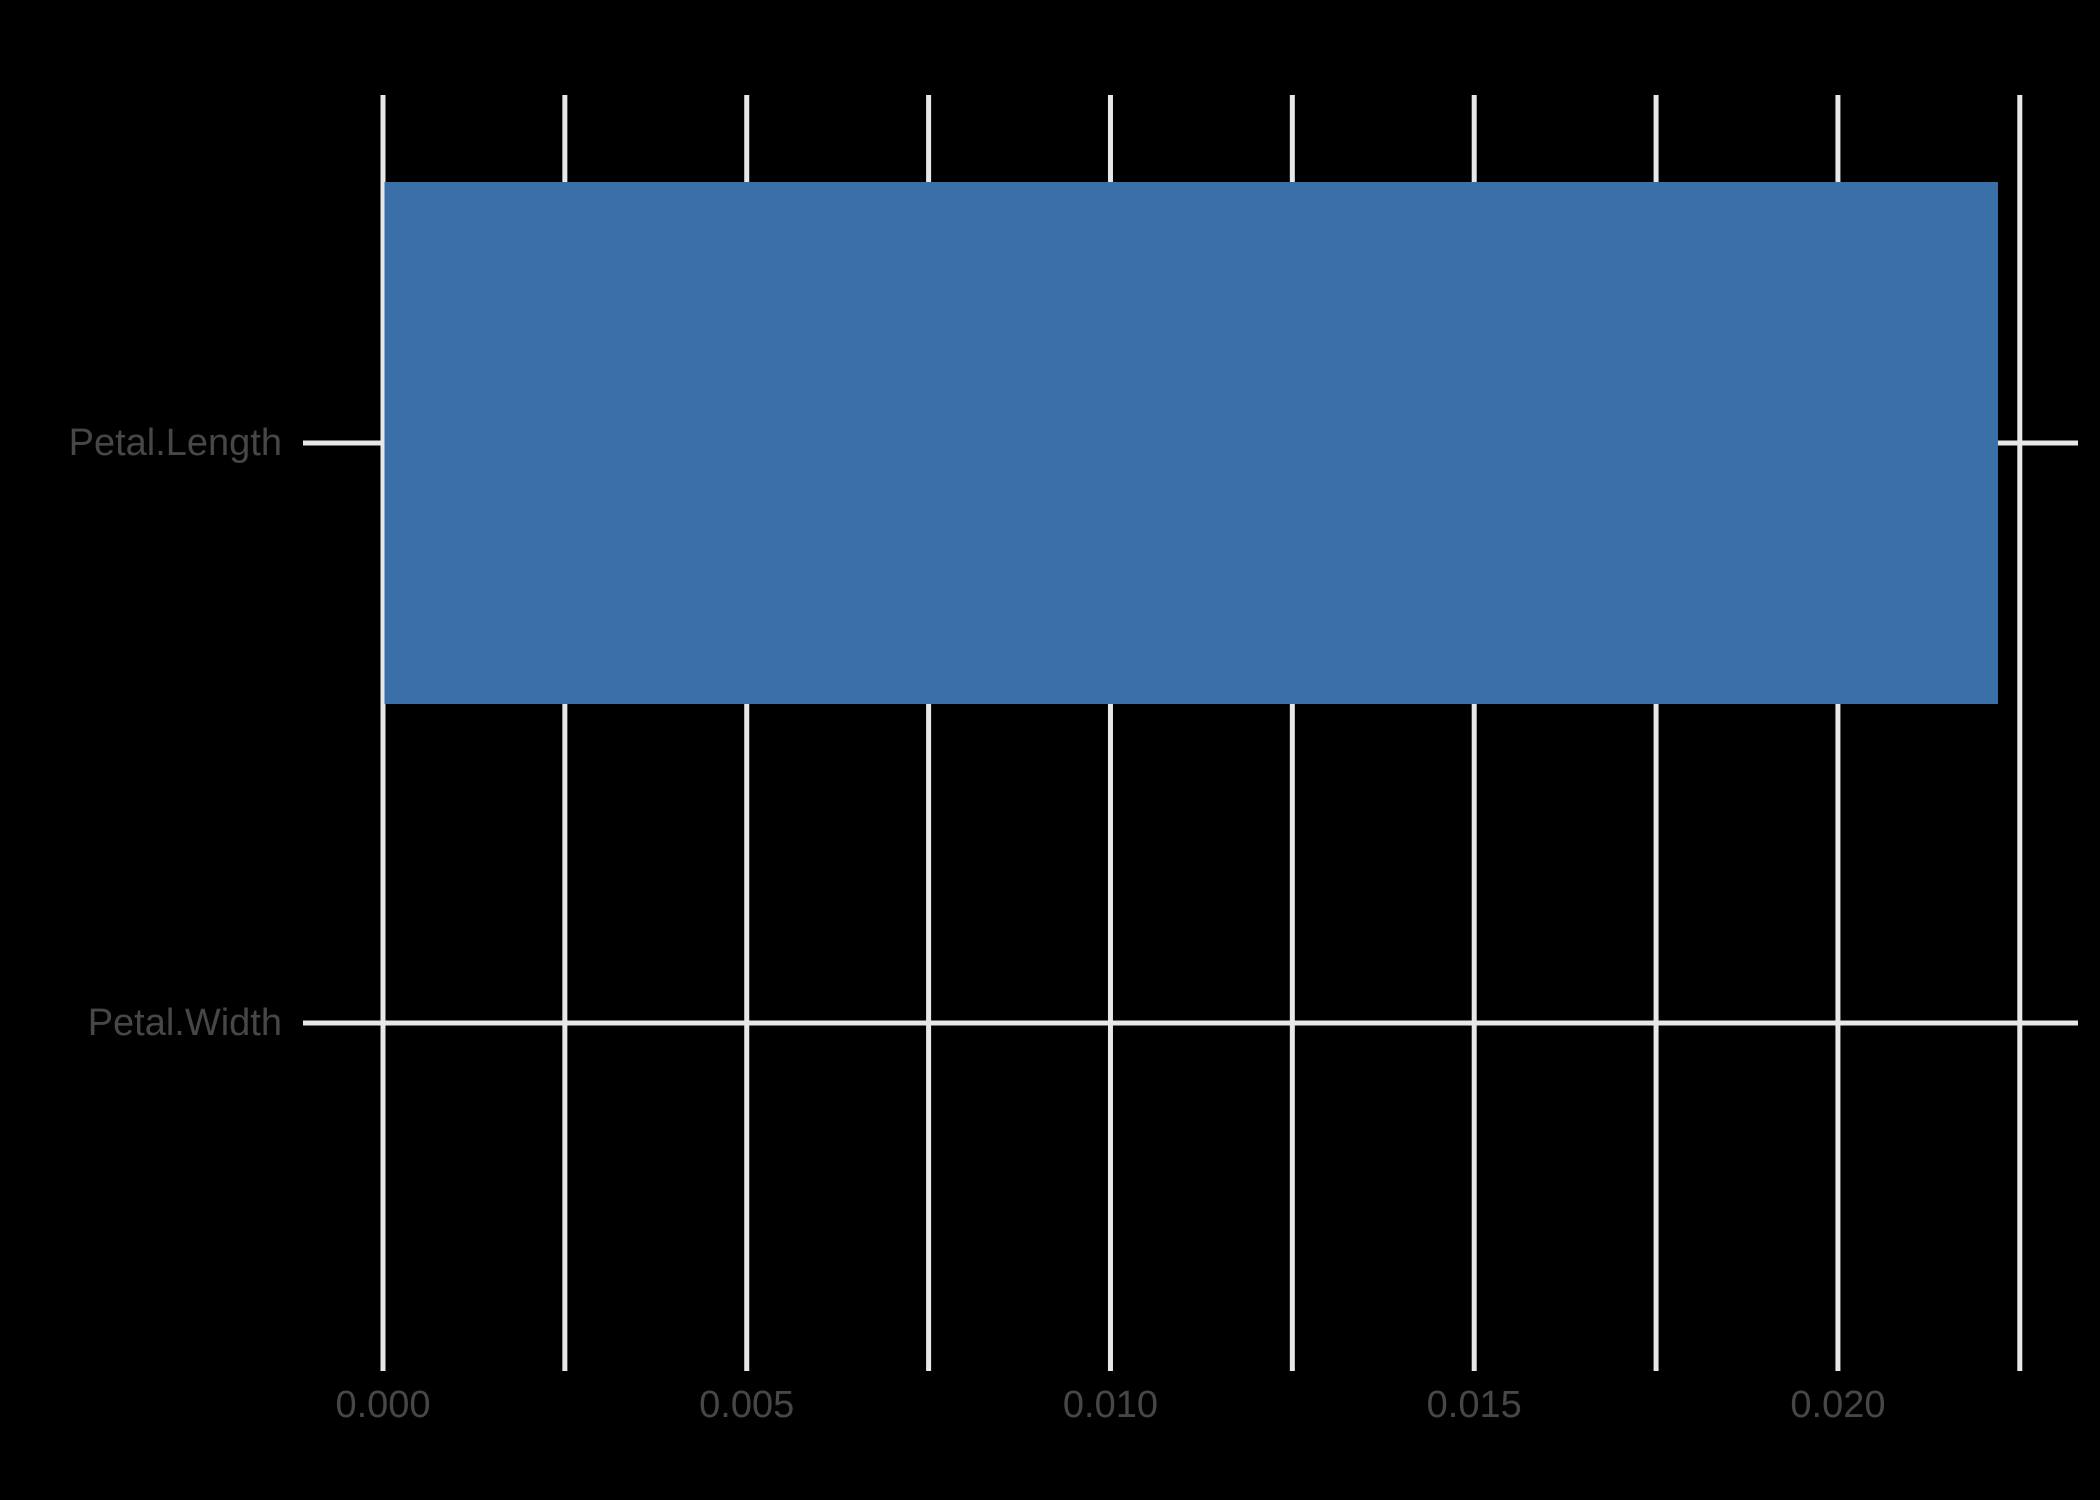  What do you see at coordinates (185, 1023) in the screenshot?
I see `y-tick-label-petal-width: Petal.Width` at bounding box center [185, 1023].